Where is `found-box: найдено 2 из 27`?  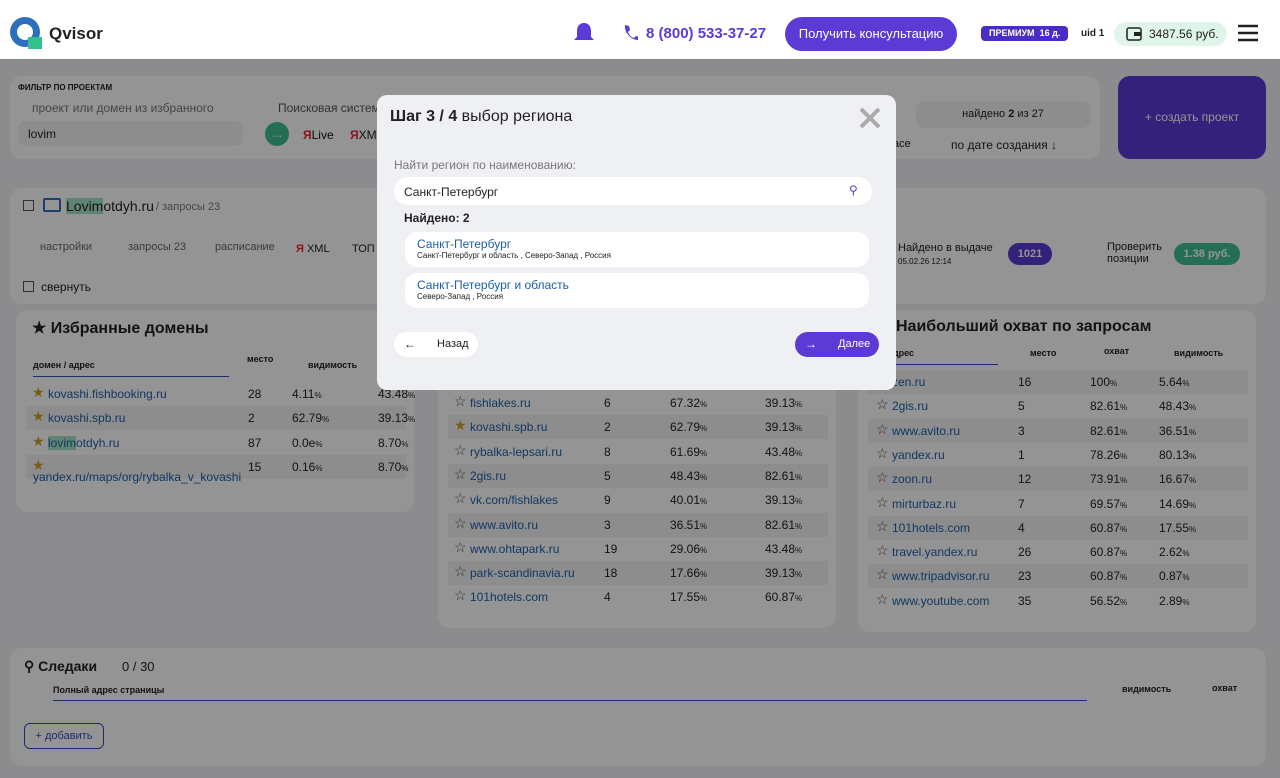
found-box: найдено 2 из 27 is located at coordinates (1003, 114).